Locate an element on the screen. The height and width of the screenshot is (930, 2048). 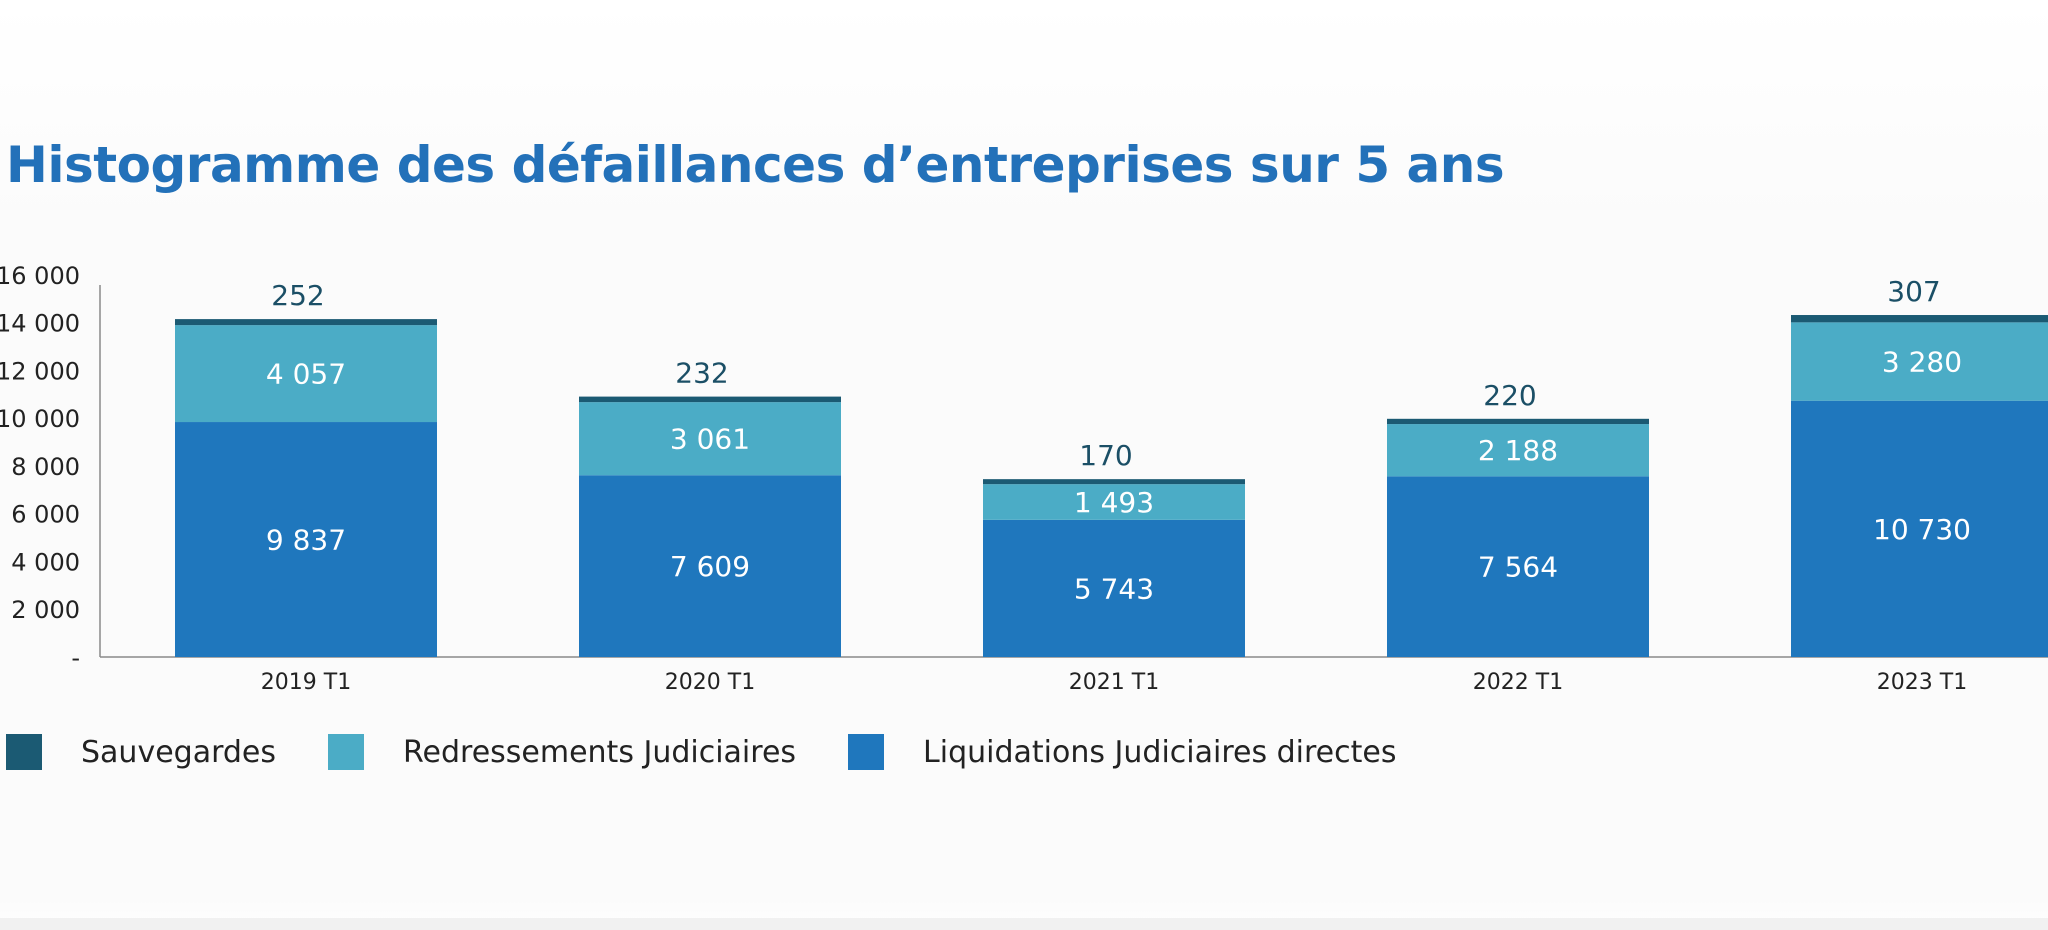
x-tick-label: 2019 T1 is located at coordinates (306, 682).